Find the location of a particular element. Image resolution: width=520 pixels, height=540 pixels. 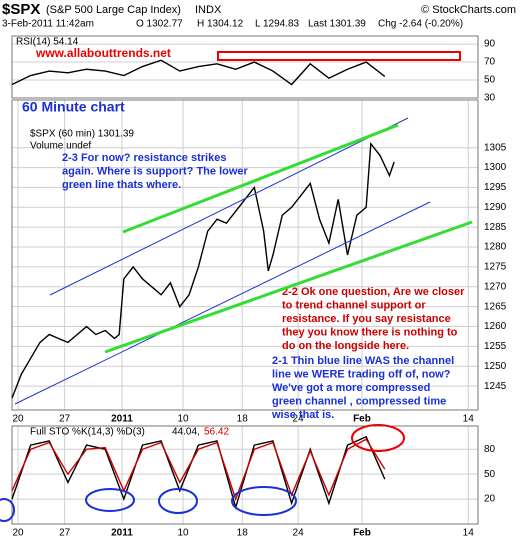

y-tick-label: 1260 is located at coordinates (495, 326).